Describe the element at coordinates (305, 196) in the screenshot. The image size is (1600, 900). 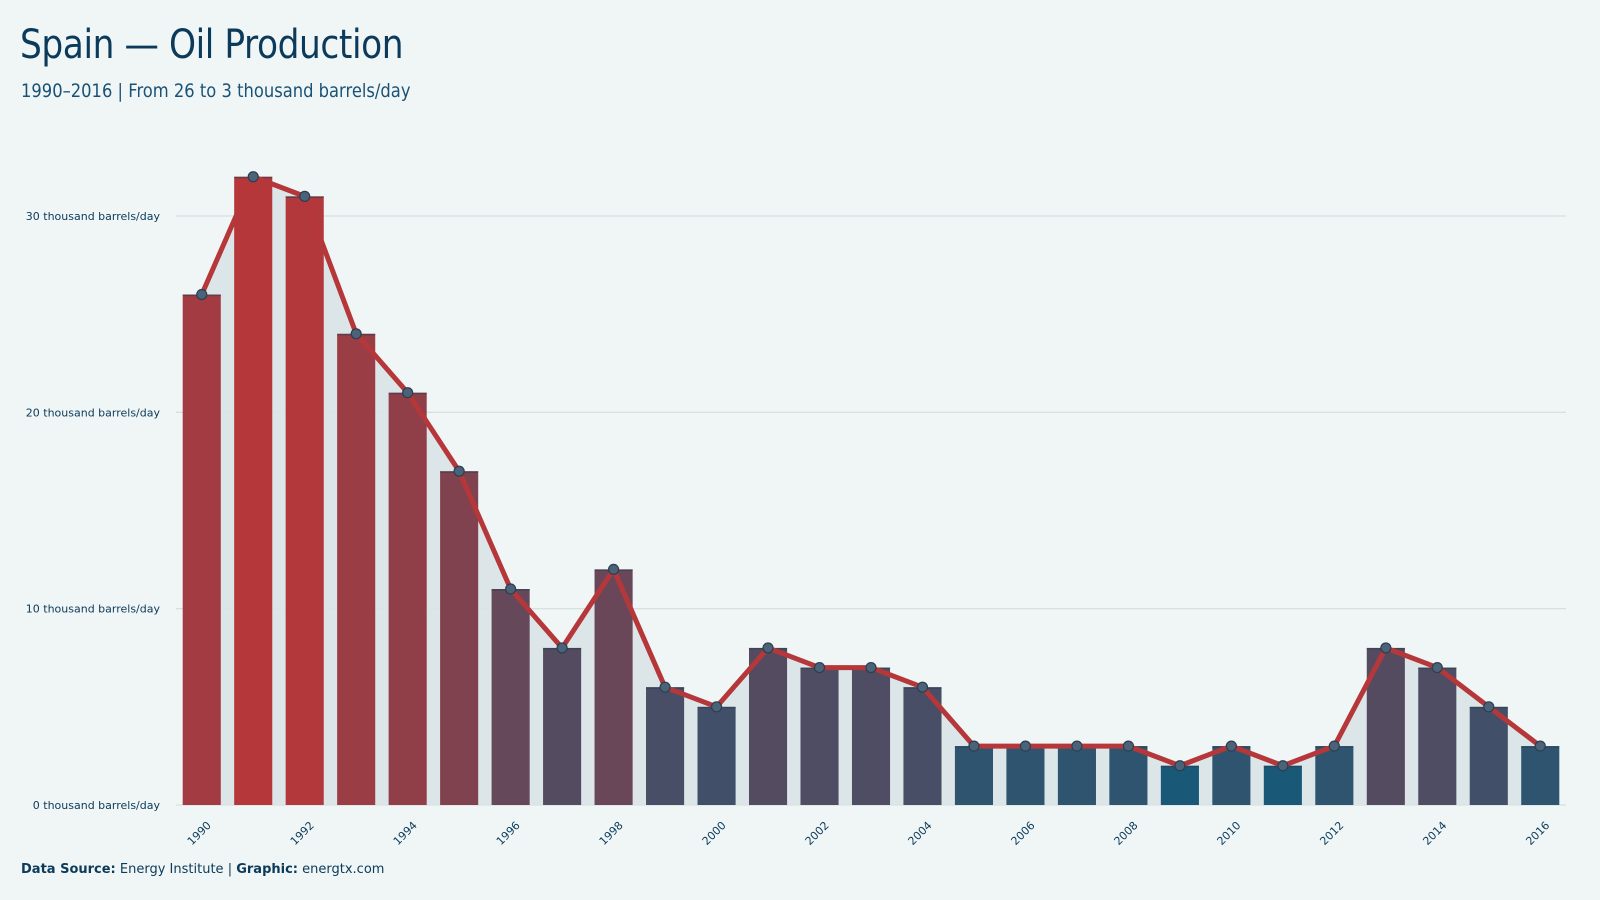
I see `point-1992` at that location.